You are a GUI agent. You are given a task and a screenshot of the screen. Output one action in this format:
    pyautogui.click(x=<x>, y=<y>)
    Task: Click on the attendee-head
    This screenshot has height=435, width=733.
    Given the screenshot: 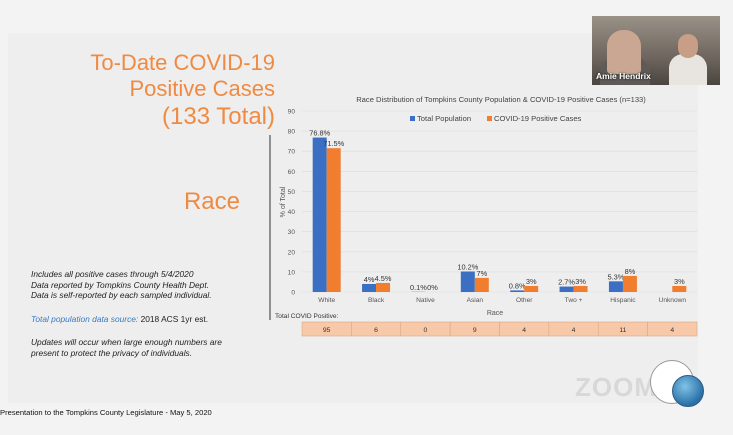 What is the action you would take?
    pyautogui.click(x=688, y=46)
    